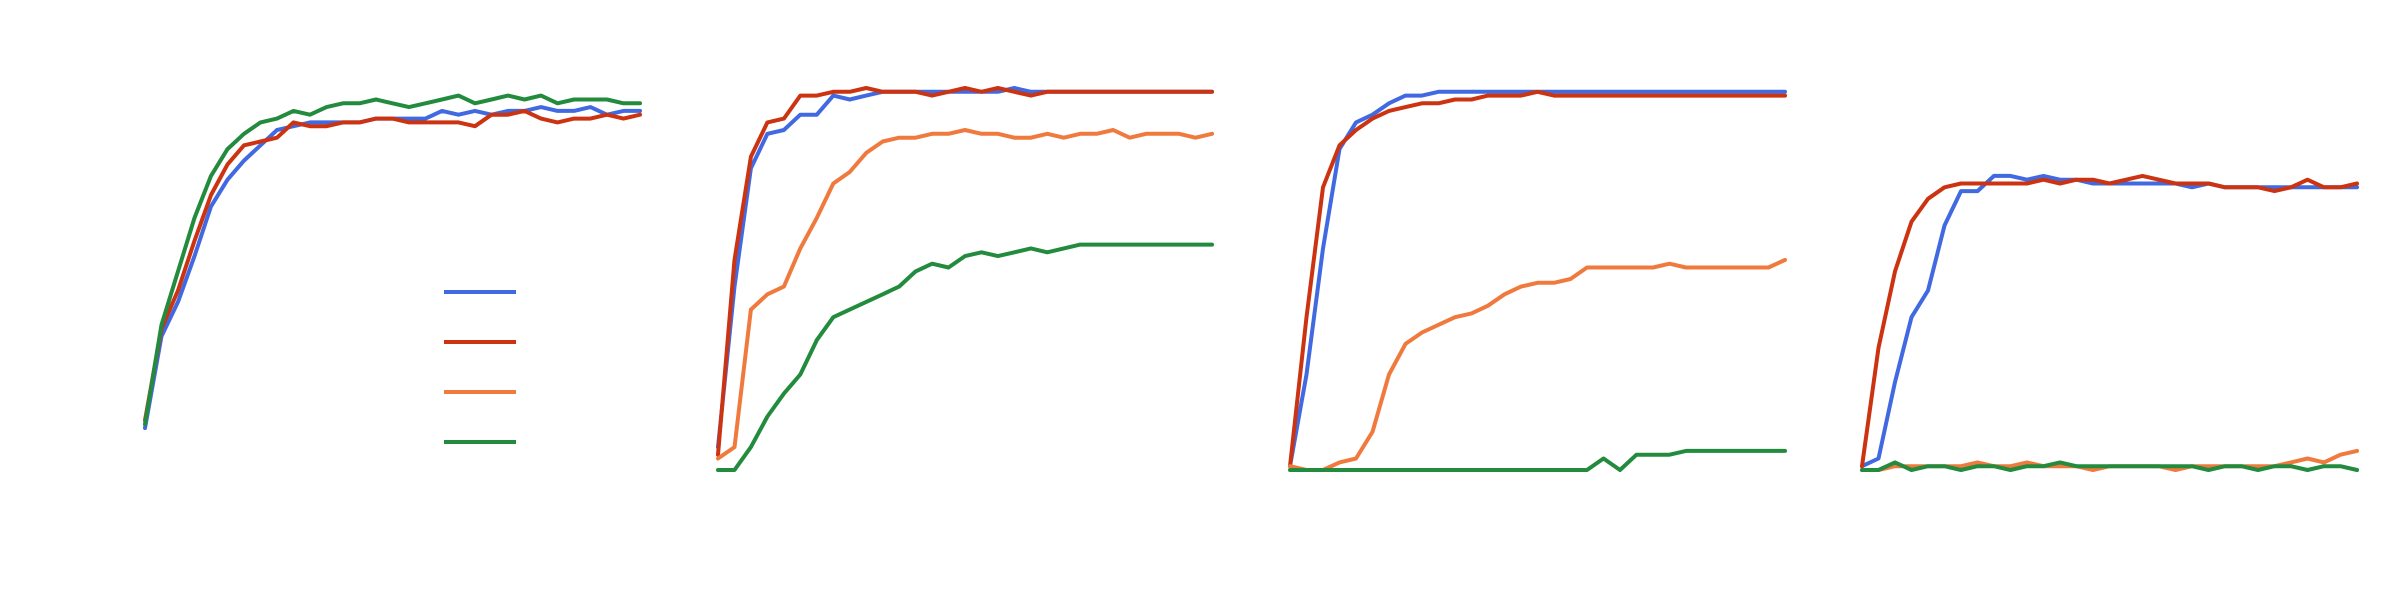 This screenshot has width=2400, height=600. Describe the element at coordinates (1537, 364) in the screenshot. I see `panel-3-series-3-line` at that location.